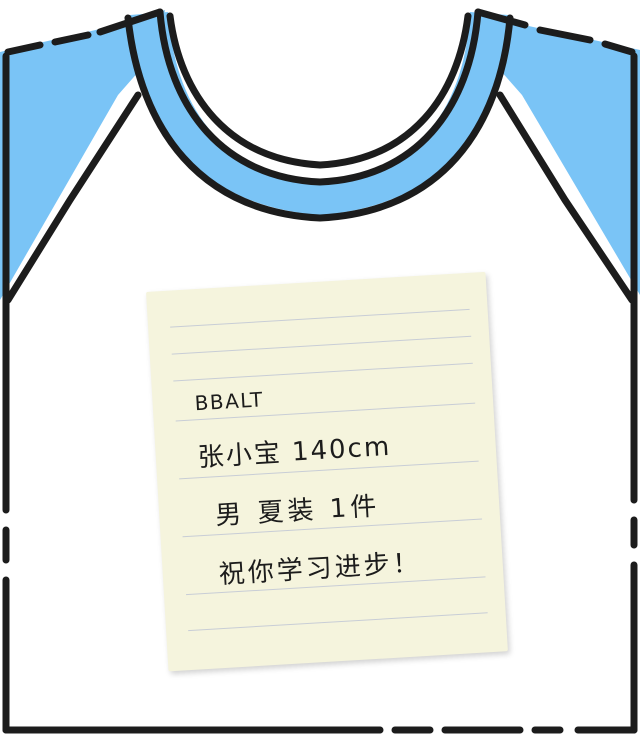  What do you see at coordinates (320, 569) in the screenshot?
I see `note-wish: 祝你学习进步！` at bounding box center [320, 569].